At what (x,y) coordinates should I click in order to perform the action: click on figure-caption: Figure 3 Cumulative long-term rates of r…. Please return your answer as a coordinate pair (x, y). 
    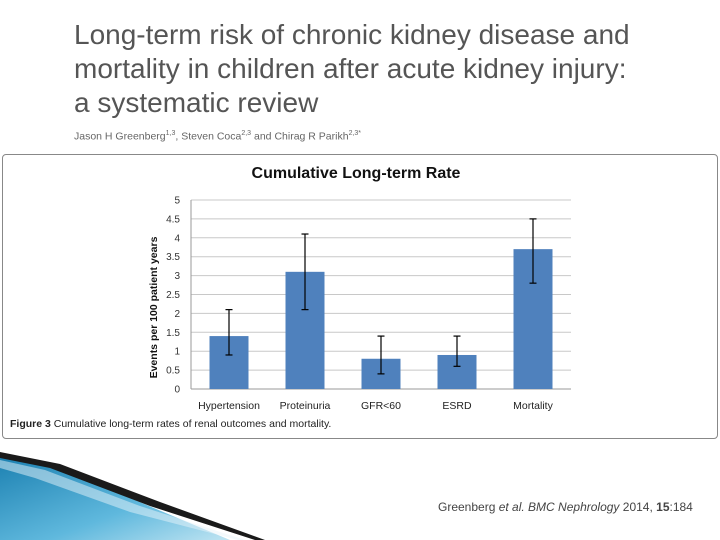
    Looking at the image, I should click on (170, 424).